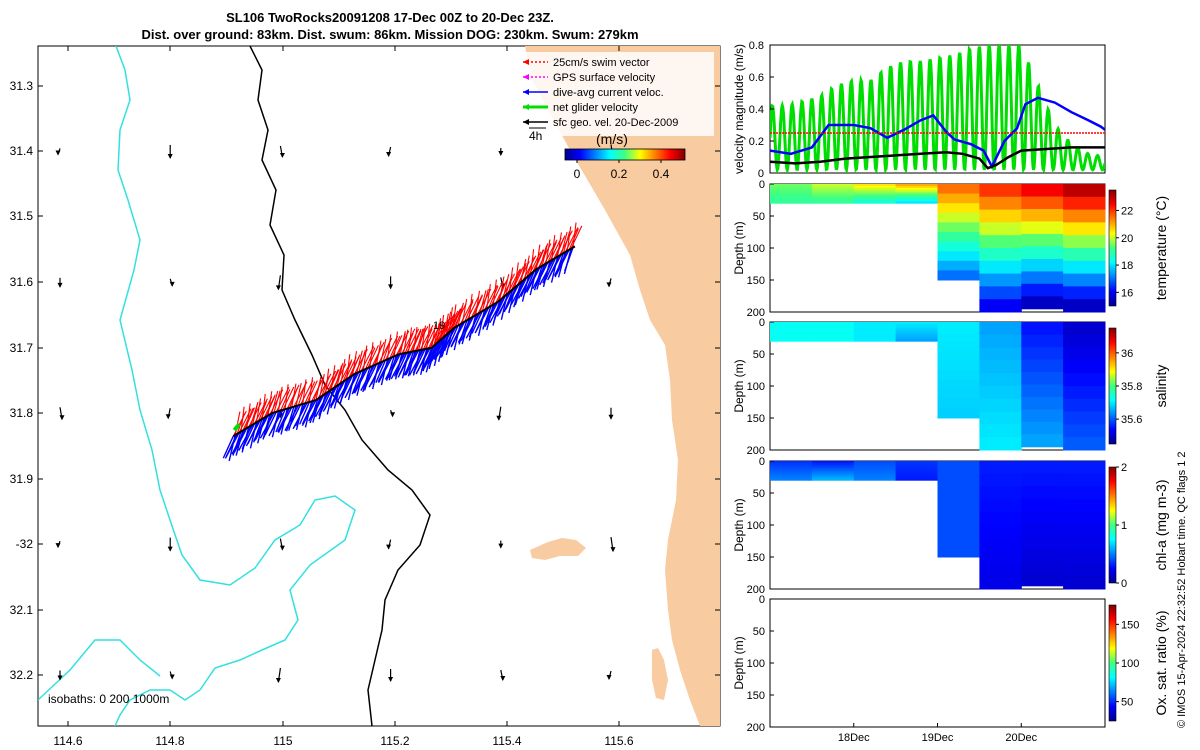  I want to click on depth-section-4: 0 50 100 150 200 Depth (m) 0 1 2 chl-a (mg m-3), so click(950, 526).